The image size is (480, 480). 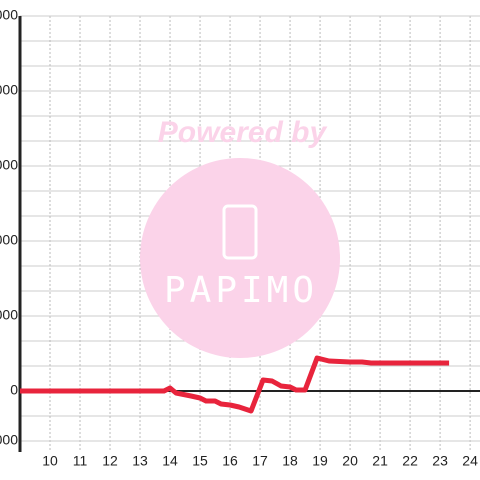 What do you see at coordinates (290, 461) in the screenshot?
I see `x-tick-label: 18` at bounding box center [290, 461].